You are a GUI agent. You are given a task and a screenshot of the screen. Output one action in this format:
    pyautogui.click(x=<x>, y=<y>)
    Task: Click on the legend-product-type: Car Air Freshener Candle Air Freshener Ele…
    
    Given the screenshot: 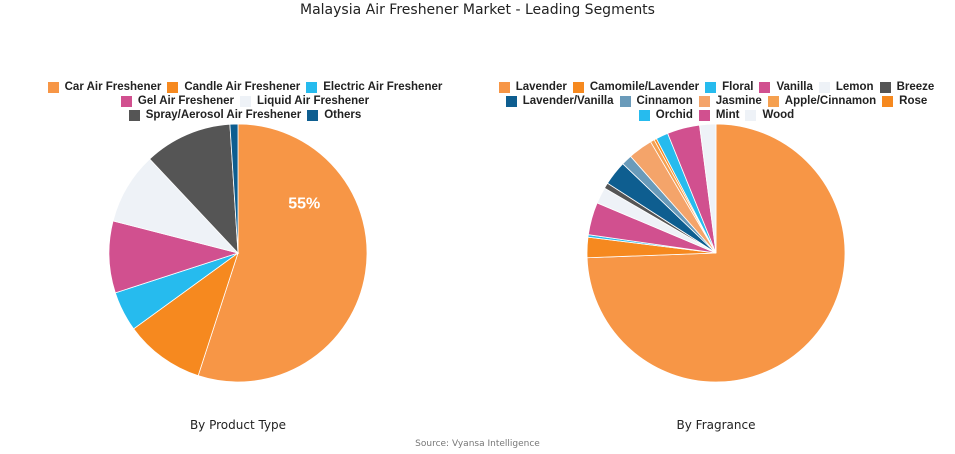 What is the action you would take?
    pyautogui.click(x=245, y=101)
    